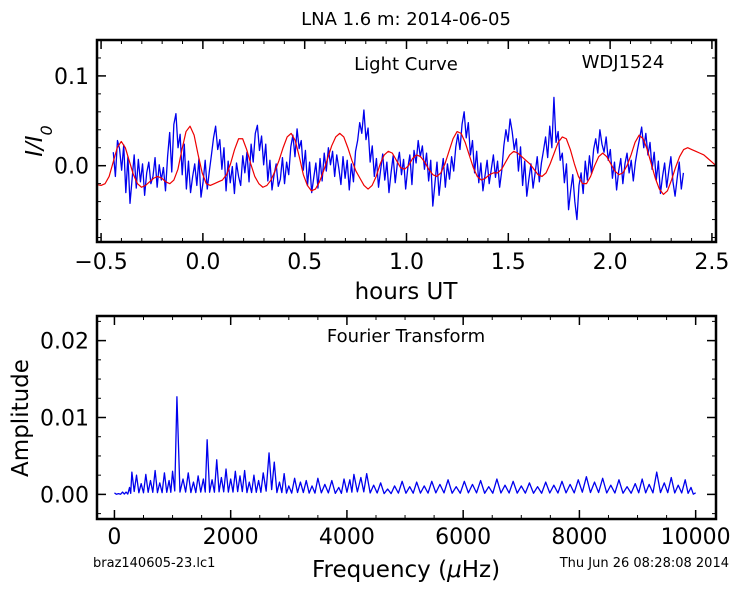 This screenshot has width=743, height=593. What do you see at coordinates (406, 19) in the screenshot?
I see `figure-suptitle: LNA 1.6 m: 2014-06-05` at bounding box center [406, 19].